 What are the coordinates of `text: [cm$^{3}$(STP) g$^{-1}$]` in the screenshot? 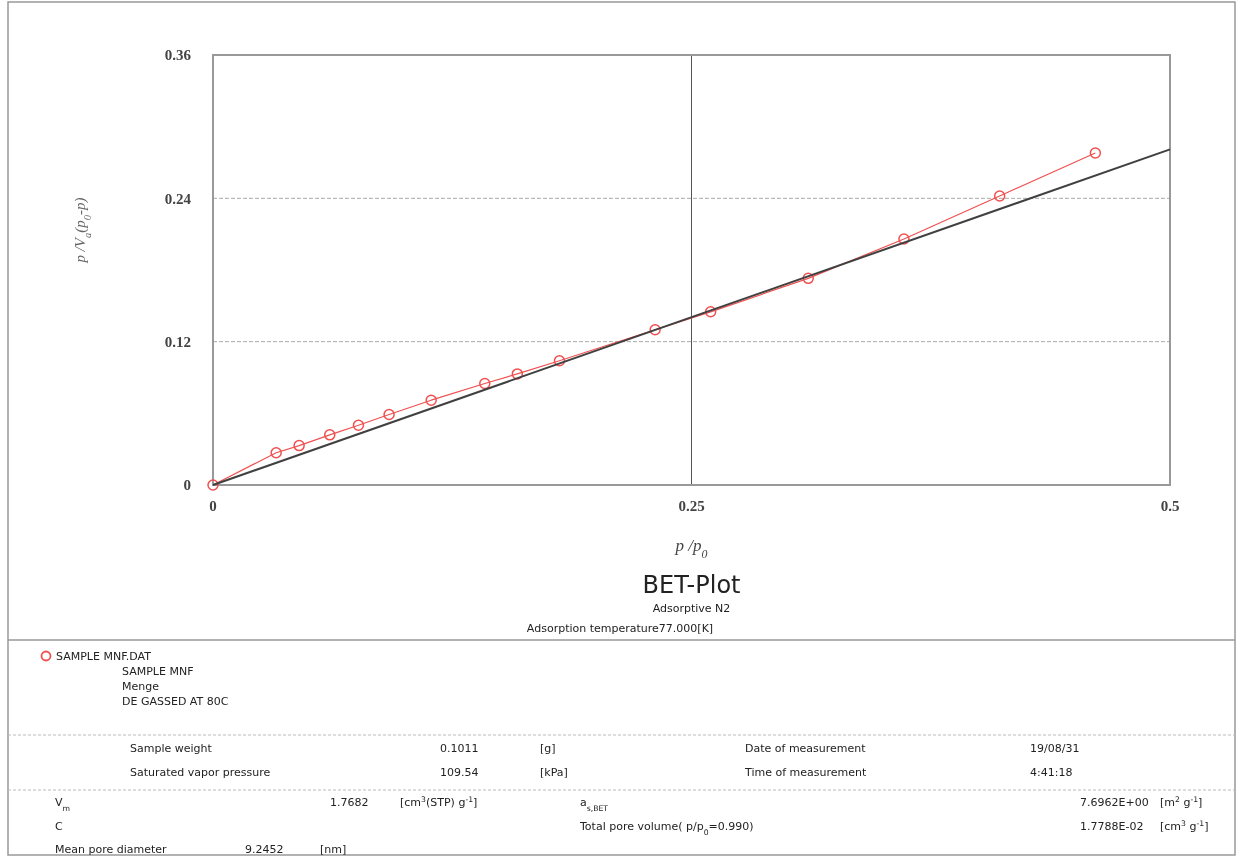 It's located at (439, 801).